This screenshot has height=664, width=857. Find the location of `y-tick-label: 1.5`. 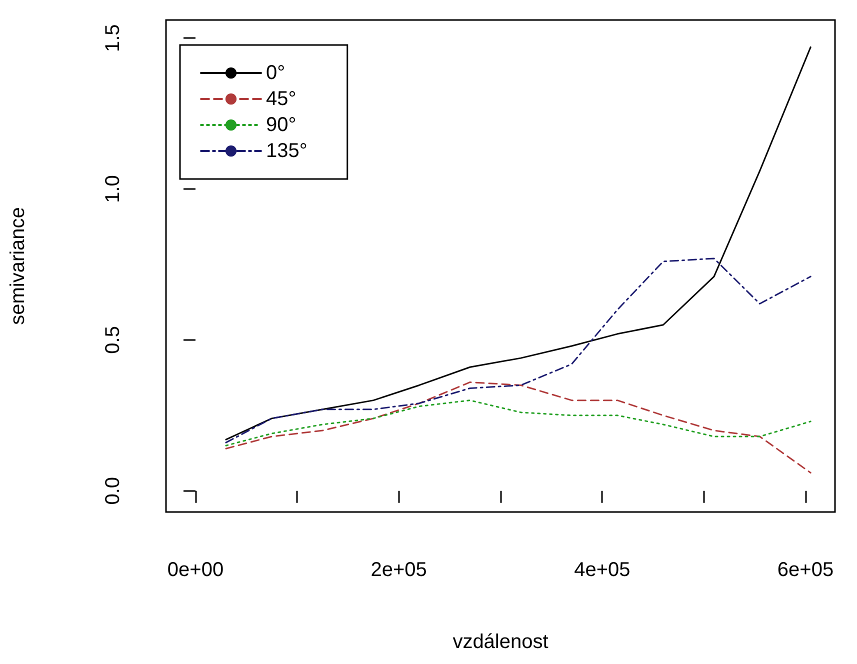

y-tick-label: 1.5 is located at coordinates (113, 38).